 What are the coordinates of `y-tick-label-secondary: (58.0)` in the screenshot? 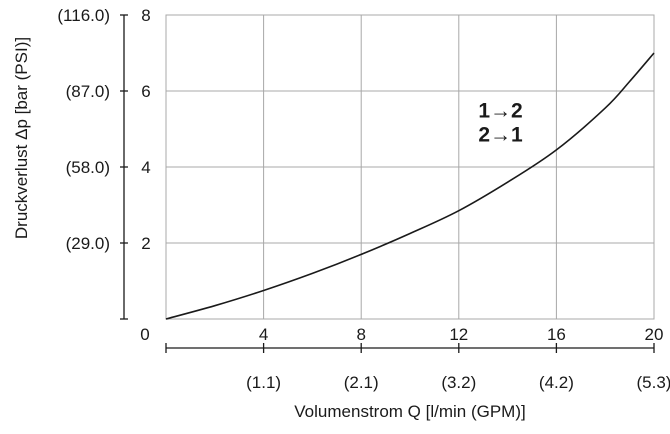 It's located at (88, 167).